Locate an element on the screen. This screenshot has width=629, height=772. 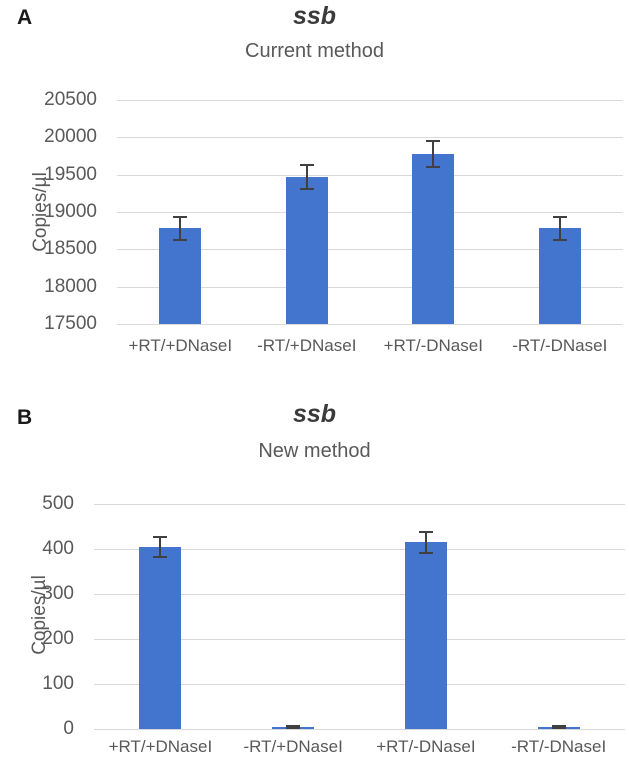
y-tick-label: 500 is located at coordinates (58, 503).